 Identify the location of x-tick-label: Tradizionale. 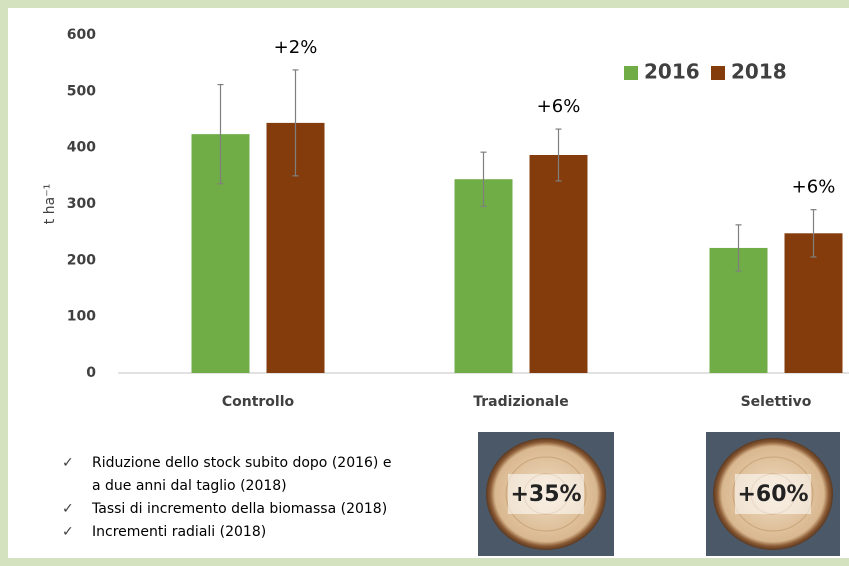
(520, 402).